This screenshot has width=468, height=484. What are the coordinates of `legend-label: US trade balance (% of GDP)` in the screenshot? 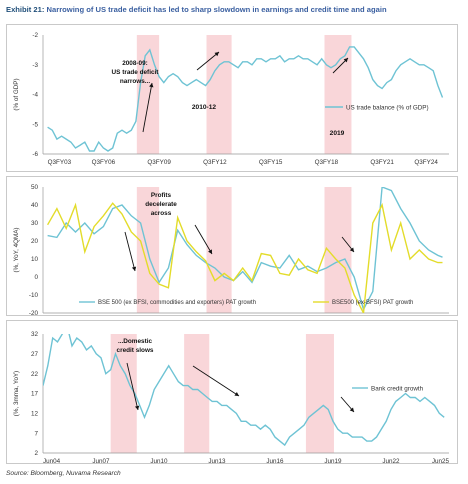 It's located at (387, 107).